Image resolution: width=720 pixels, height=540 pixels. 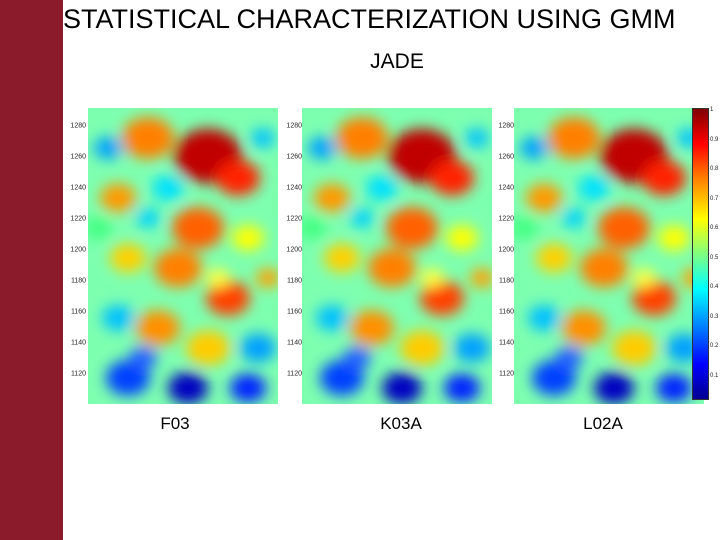 I want to click on y-ticks-panel-2: 1280 1260 1240 1220 1200 1180 1160 1140 1120, so click(x=291, y=256).